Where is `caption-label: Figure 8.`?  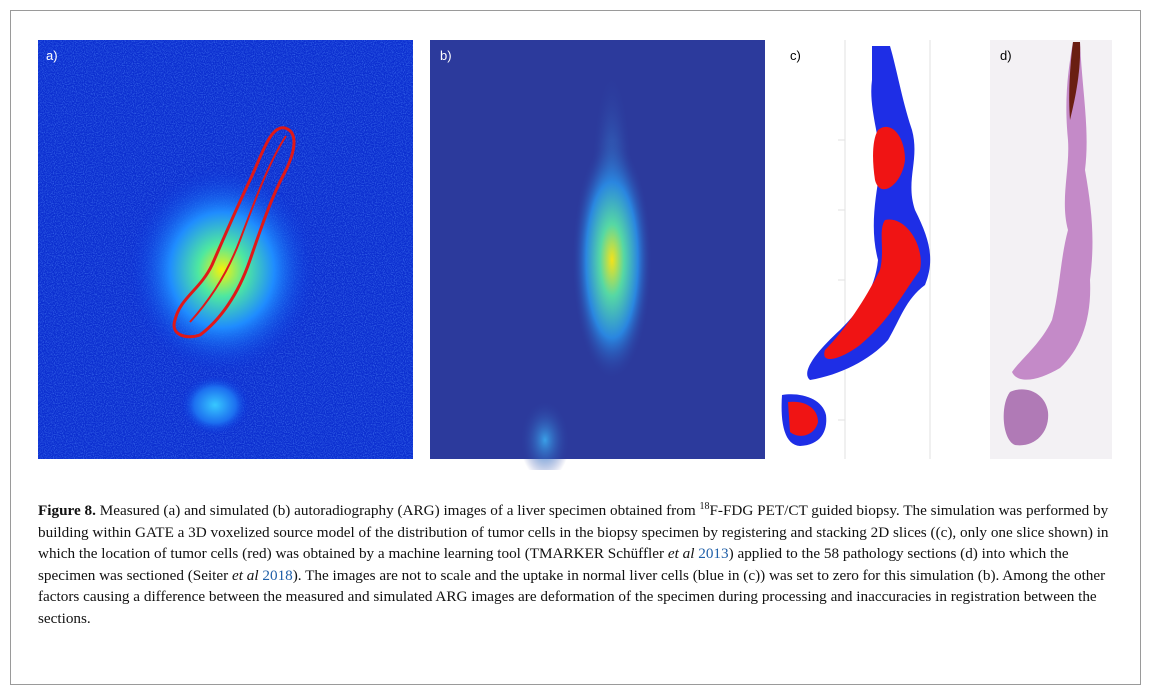
caption-label: Figure 8. is located at coordinates (67, 510).